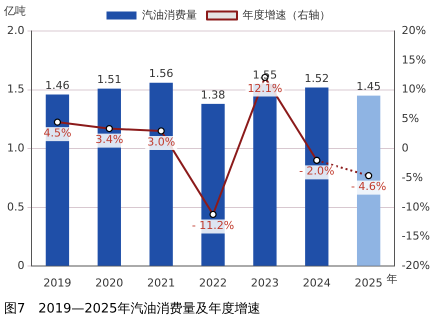 This screenshot has height=321, width=437. What do you see at coordinates (109, 139) in the screenshot?
I see `data-label: 3.4%` at bounding box center [109, 139].